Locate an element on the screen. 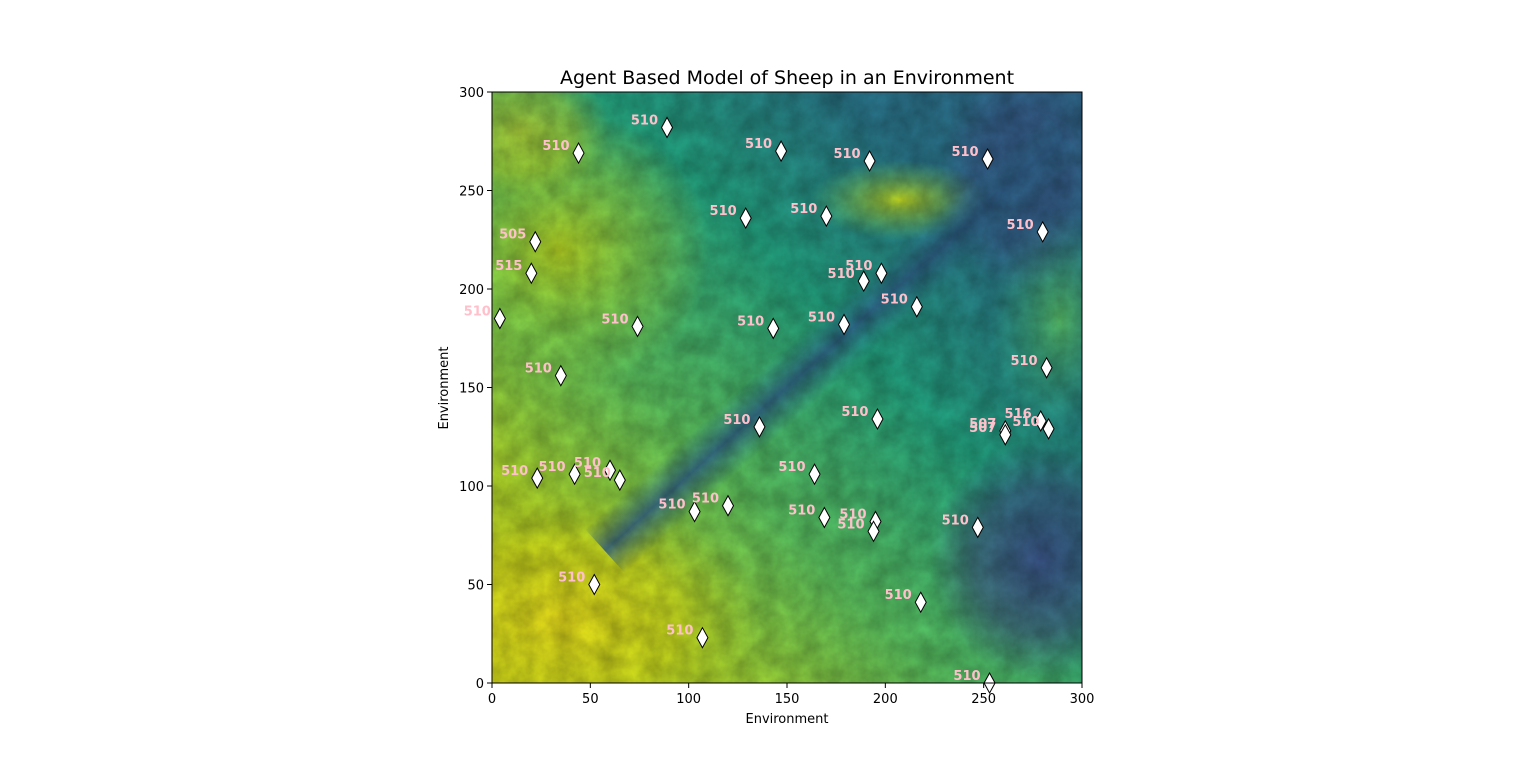 The height and width of the screenshot is (767, 1536). y-tick-label: 100 is located at coordinates (471, 487).